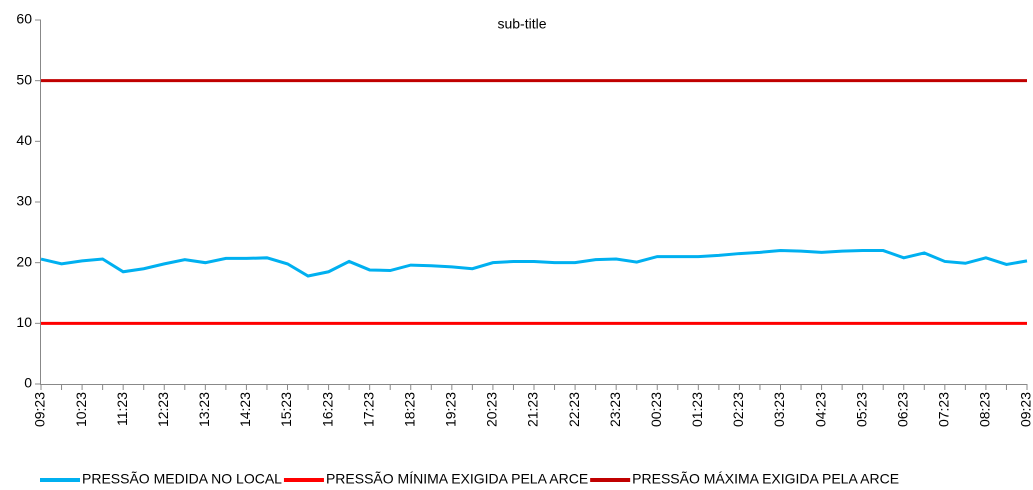  Describe the element at coordinates (24, 261) in the screenshot. I see `y-tick-label: 20` at that location.